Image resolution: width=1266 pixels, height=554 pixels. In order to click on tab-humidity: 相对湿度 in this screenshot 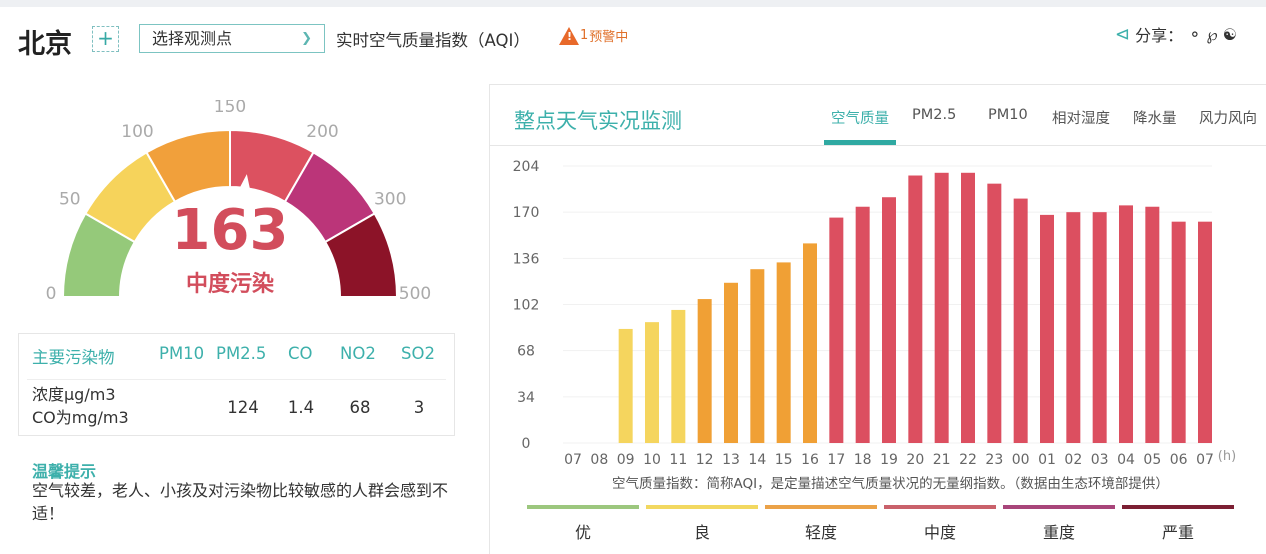, I will do `click(1081, 119)`.